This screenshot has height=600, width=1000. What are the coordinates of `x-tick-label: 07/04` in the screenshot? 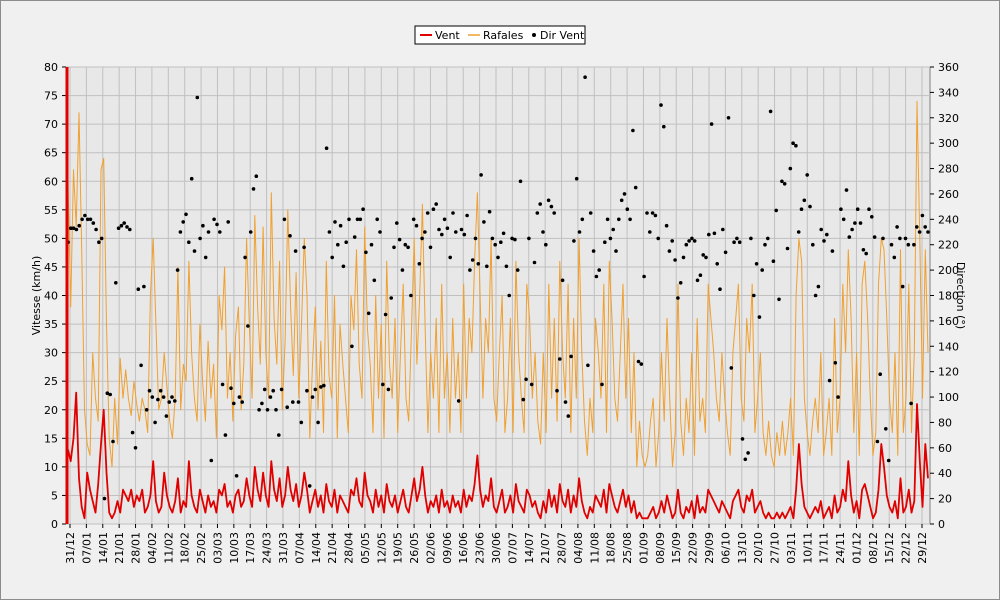 It's located at (299, 548).